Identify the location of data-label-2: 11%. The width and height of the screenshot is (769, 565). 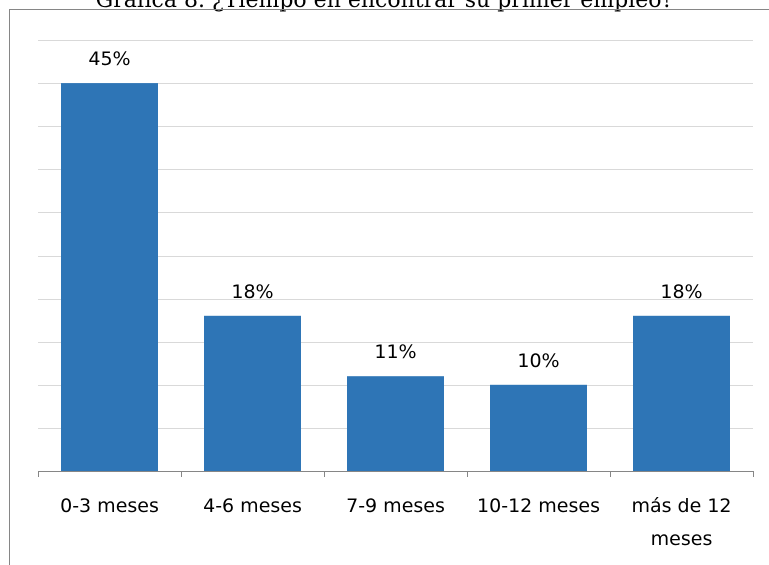
(395, 352).